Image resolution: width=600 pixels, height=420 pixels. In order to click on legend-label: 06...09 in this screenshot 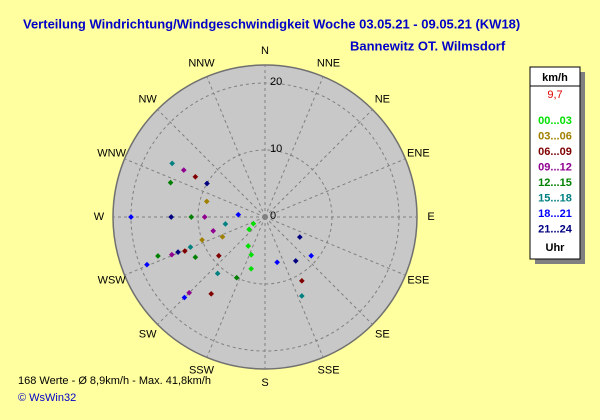, I will do `click(555, 152)`.